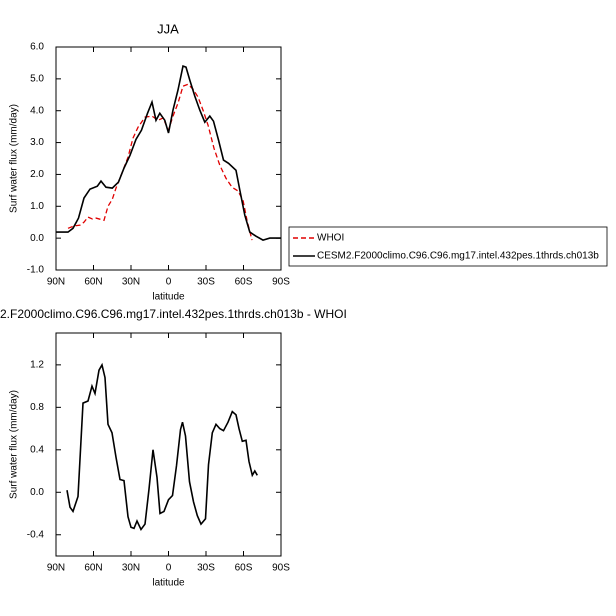  What do you see at coordinates (37, 47) in the screenshot?
I see `y-tick-label: 6.0` at bounding box center [37, 47].